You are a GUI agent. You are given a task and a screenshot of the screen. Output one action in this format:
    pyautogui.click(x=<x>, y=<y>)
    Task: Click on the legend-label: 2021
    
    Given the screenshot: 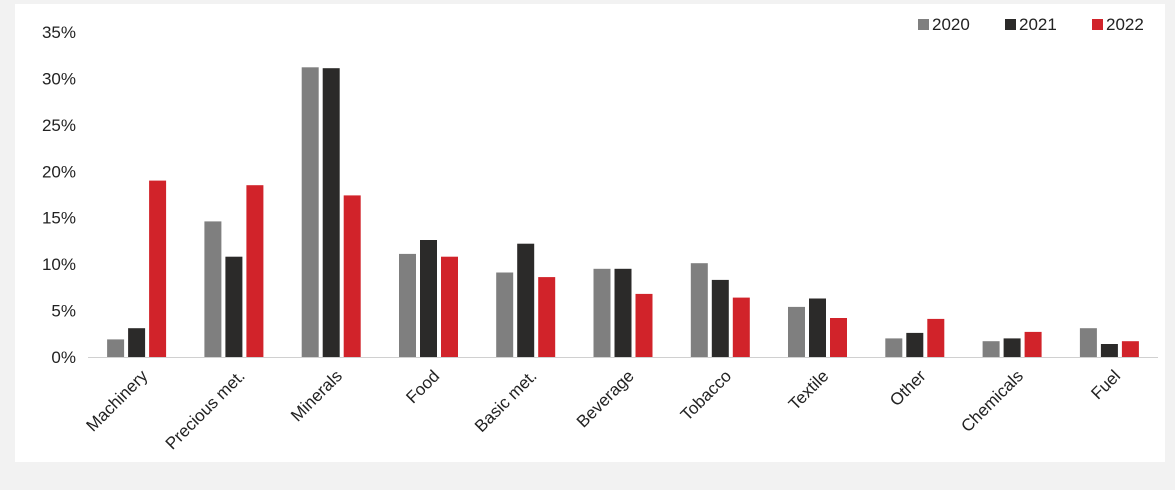 What is the action you would take?
    pyautogui.click(x=1038, y=24)
    